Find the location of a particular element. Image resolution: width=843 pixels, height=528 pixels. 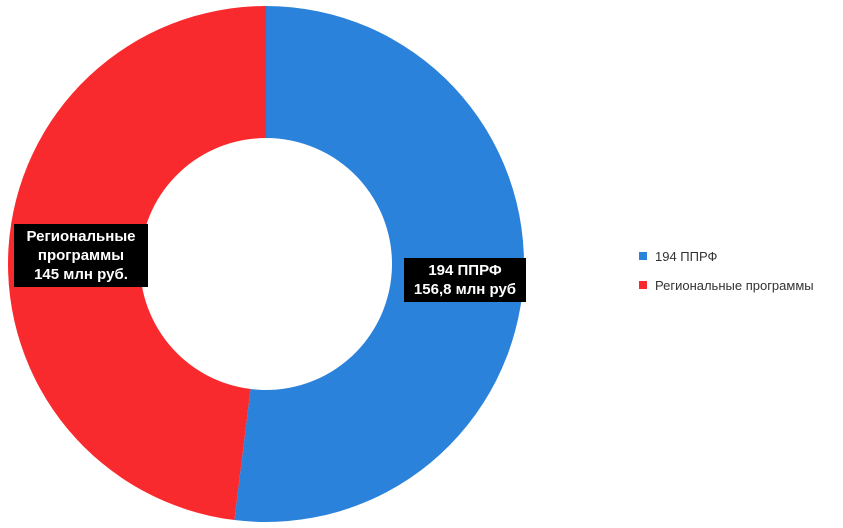

legend-label: 194 ППРФ is located at coordinates (686, 256).